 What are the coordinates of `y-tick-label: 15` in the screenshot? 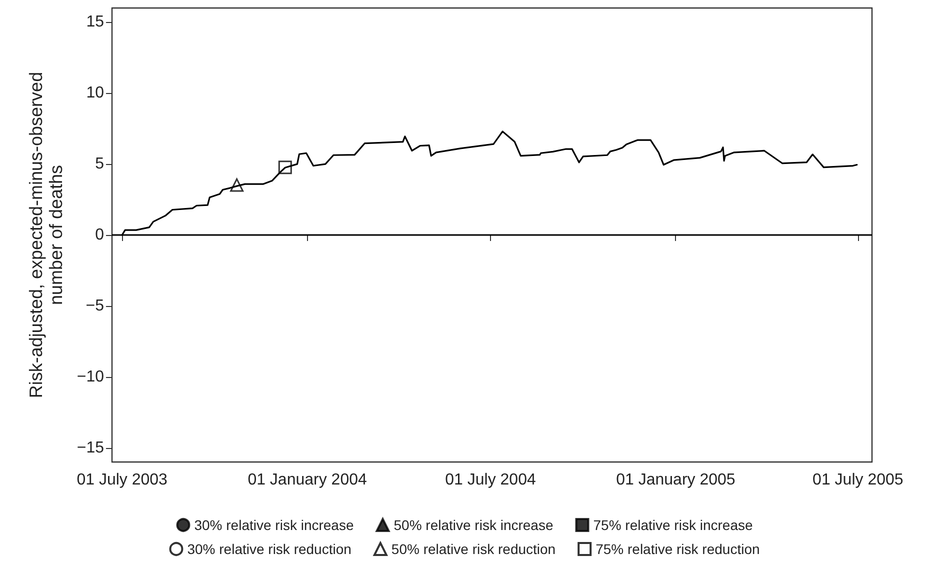 It's located at (95, 22).